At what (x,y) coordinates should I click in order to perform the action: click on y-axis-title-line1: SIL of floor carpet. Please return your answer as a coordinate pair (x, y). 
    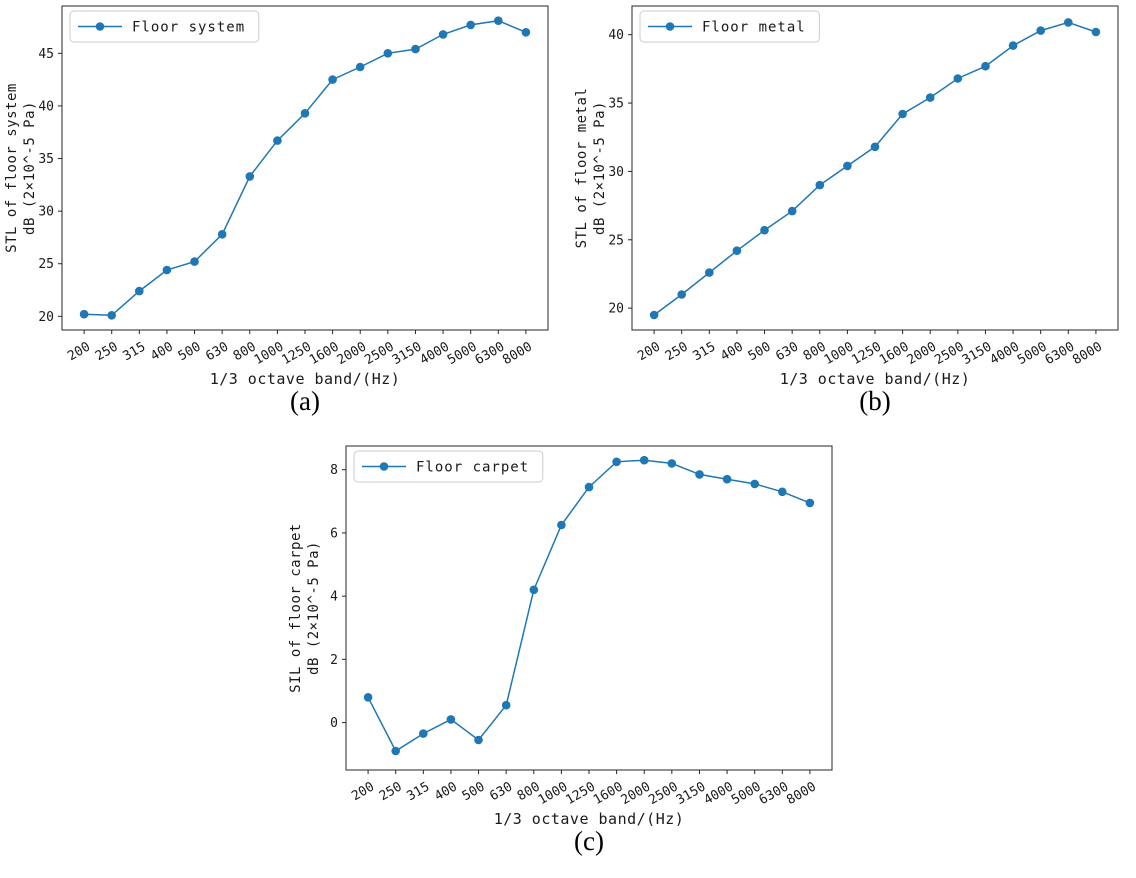
    Looking at the image, I should click on (296, 608).